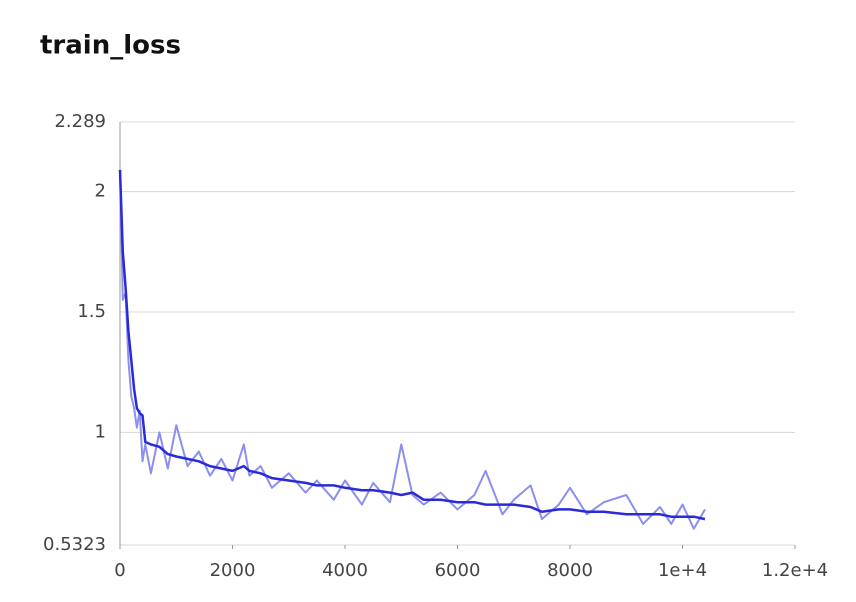 This screenshot has height=602, width=856. Describe the element at coordinates (74, 544) in the screenshot. I see `y-tick-label: 0.5323` at that location.